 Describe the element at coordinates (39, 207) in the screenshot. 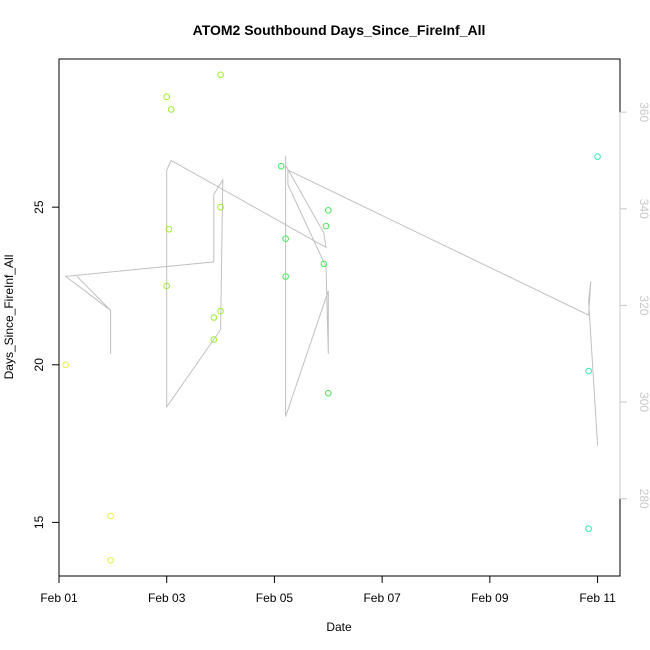

I see `y-tick-label: 25` at that location.